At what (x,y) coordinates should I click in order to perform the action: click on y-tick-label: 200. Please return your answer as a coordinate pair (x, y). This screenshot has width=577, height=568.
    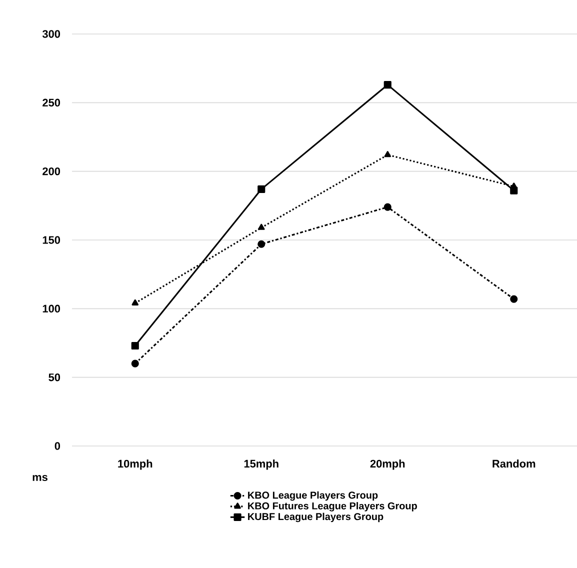
    Looking at the image, I should click on (51, 171).